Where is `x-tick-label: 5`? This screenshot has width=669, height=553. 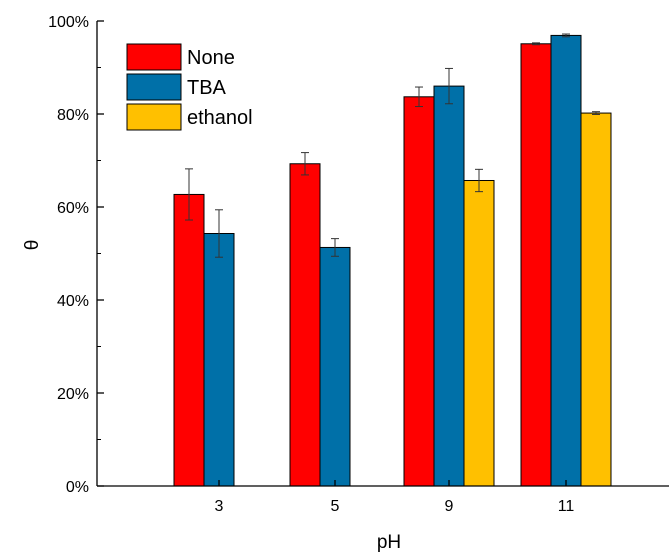 x-tick-label: 5 is located at coordinates (335, 506).